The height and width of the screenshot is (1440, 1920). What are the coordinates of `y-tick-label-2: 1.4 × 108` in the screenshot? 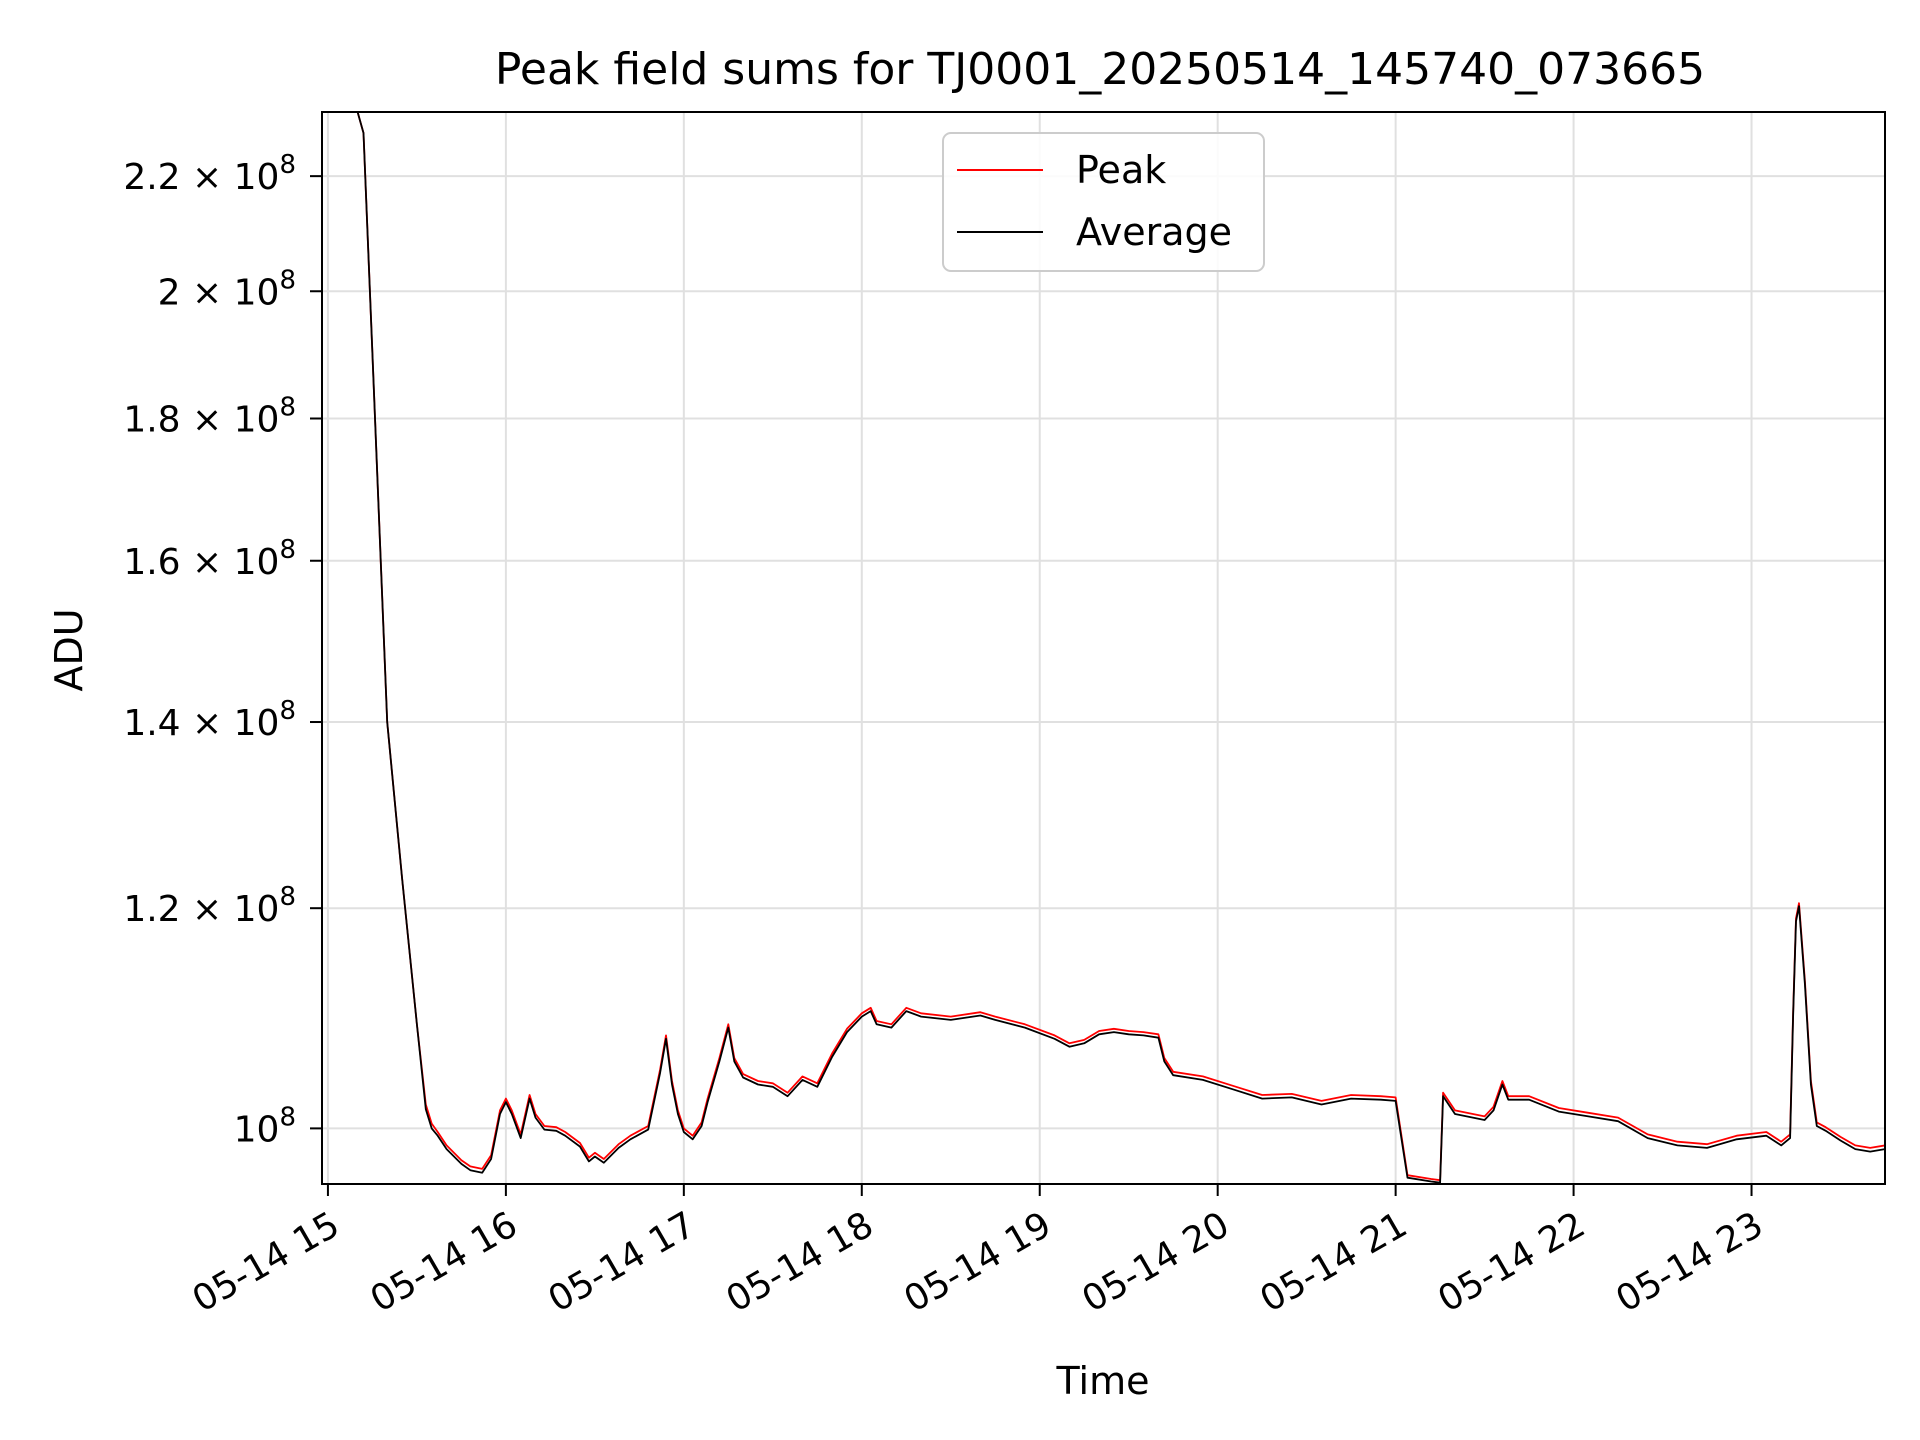 It's located at (209, 720).